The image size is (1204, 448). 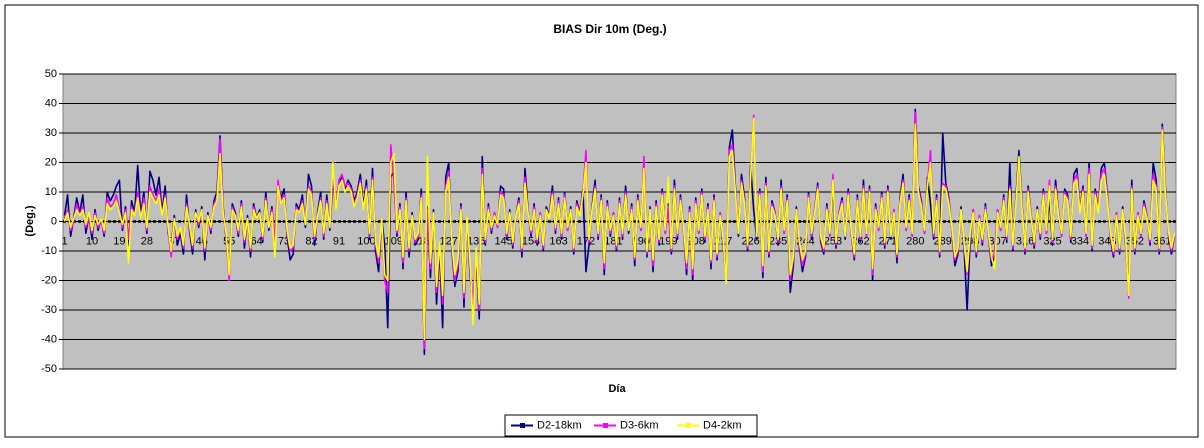 What do you see at coordinates (503, 241) in the screenshot?
I see `x-tick-label: 145` at bounding box center [503, 241].